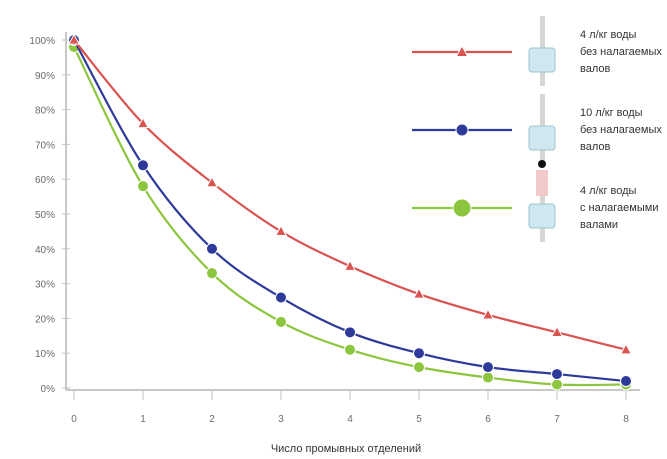 This screenshot has width=667, height=459. What do you see at coordinates (611, 113) in the screenshot?
I see `legend-label: 10 л/кг воды` at bounding box center [611, 113].